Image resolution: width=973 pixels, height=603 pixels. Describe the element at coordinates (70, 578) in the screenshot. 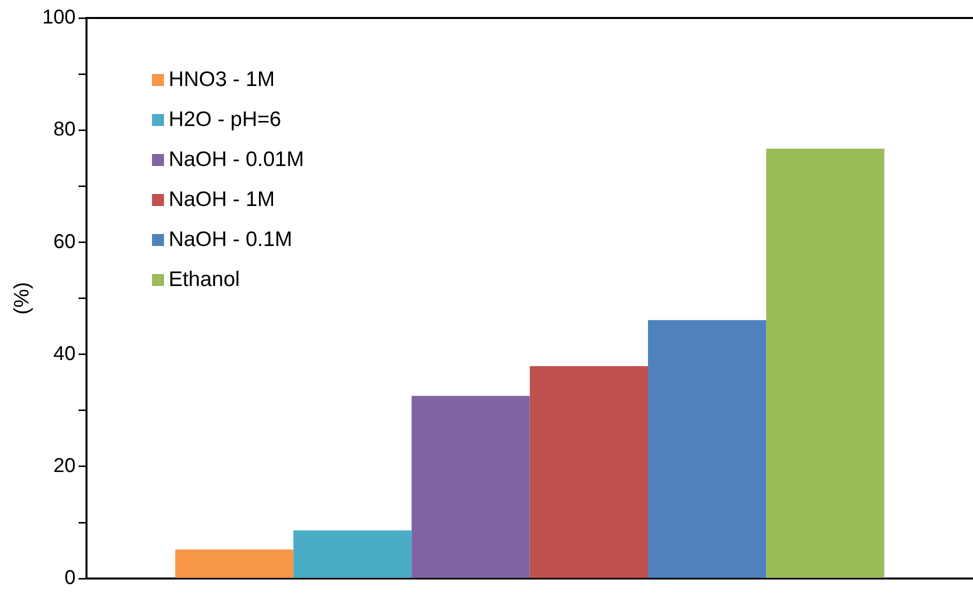

I see `y-tick-label: 0` at that location.